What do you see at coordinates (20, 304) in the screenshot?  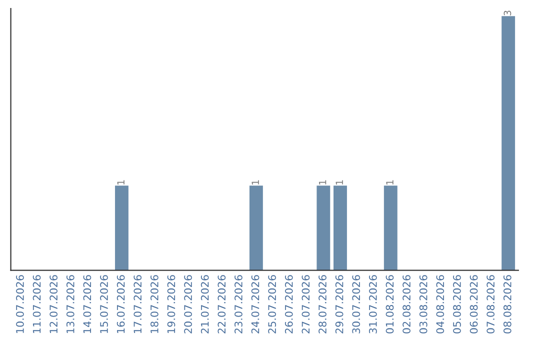 I see `x-tick-label: 10.07.2026` at bounding box center [20, 304].